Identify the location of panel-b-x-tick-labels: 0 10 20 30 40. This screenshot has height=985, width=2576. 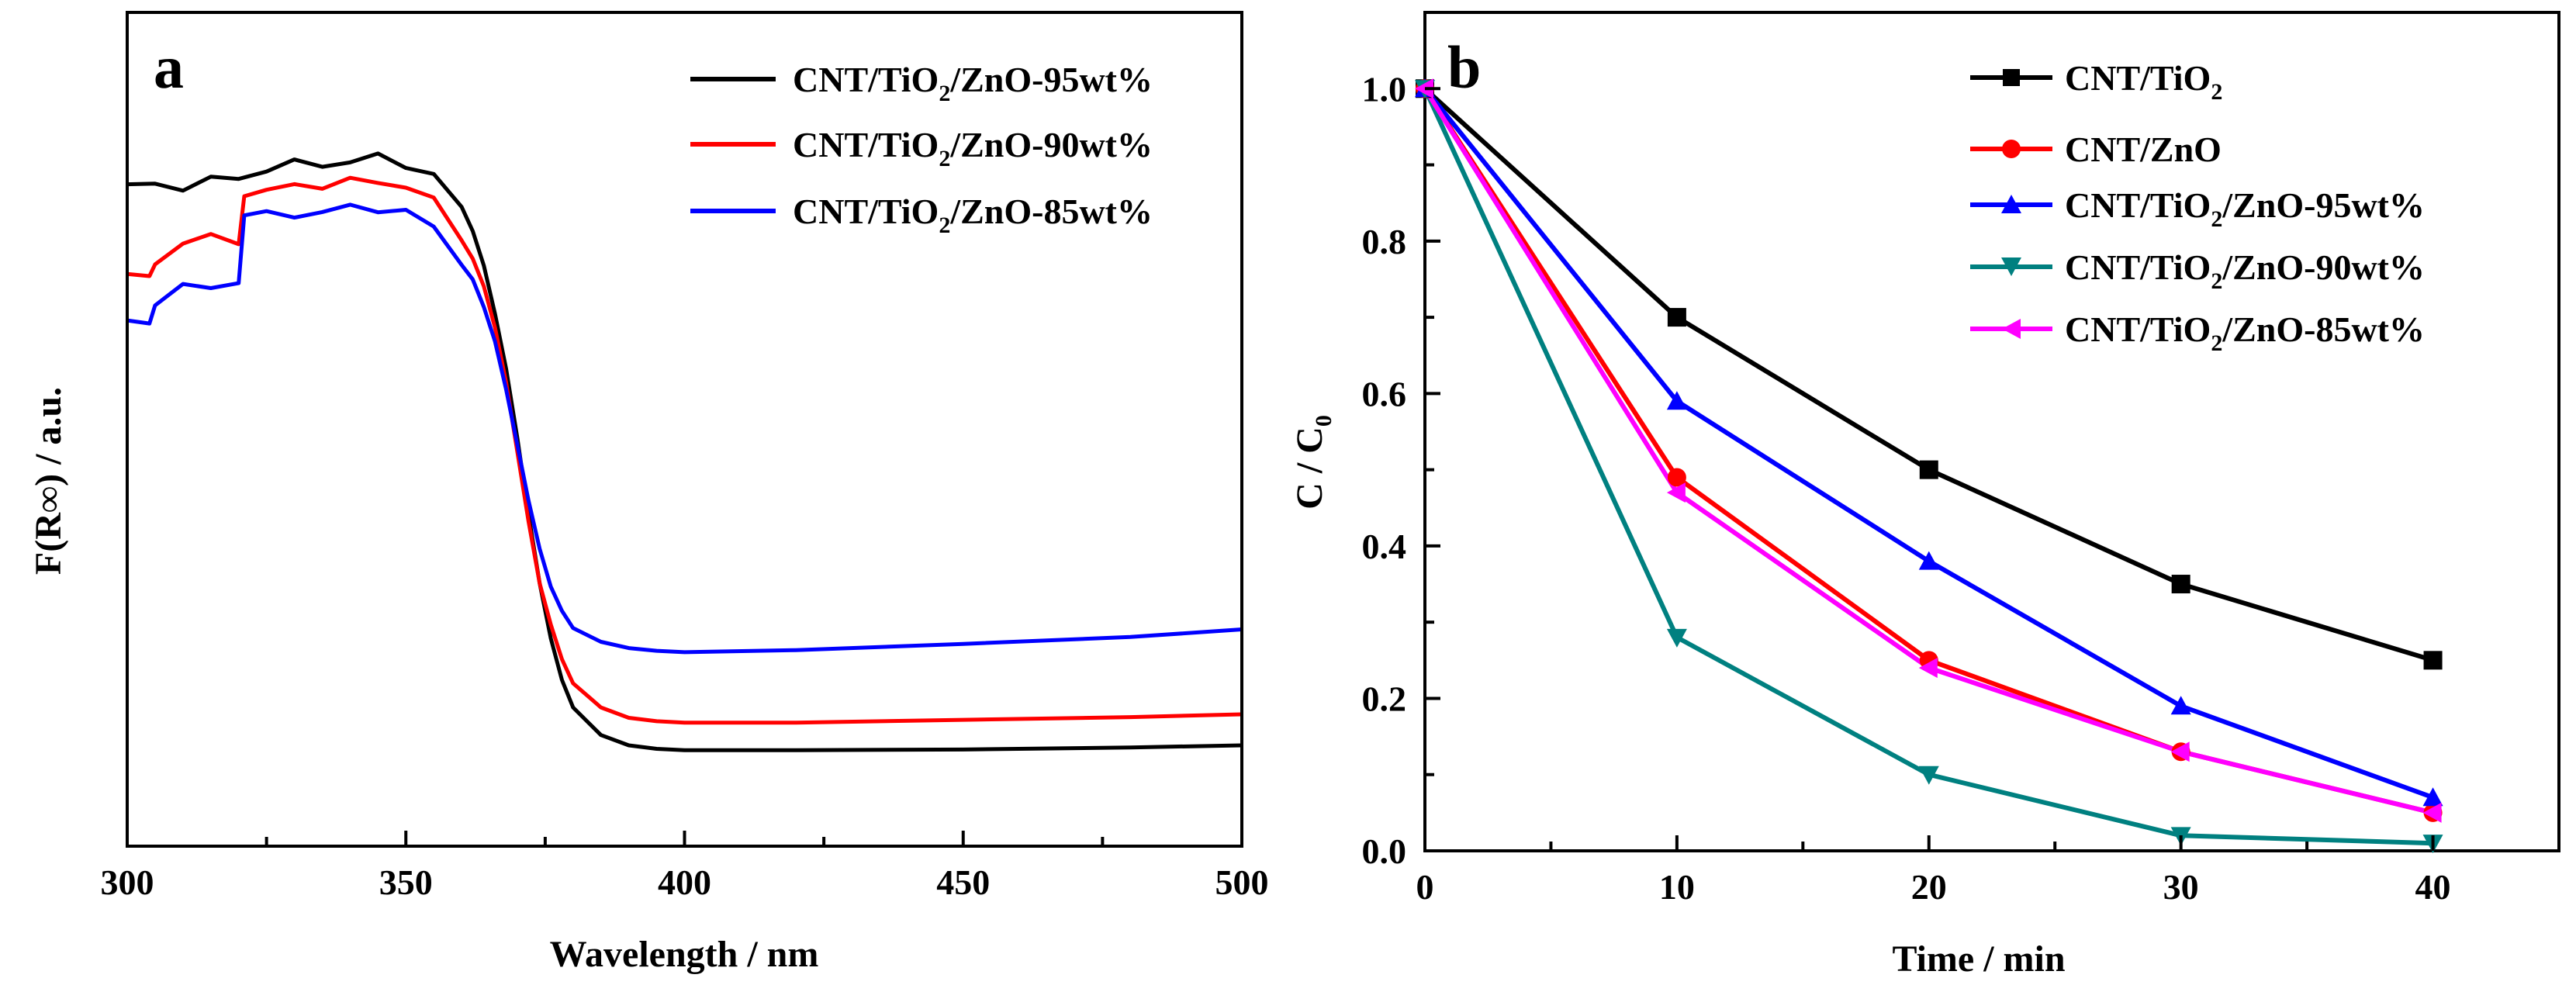
(1933, 887).